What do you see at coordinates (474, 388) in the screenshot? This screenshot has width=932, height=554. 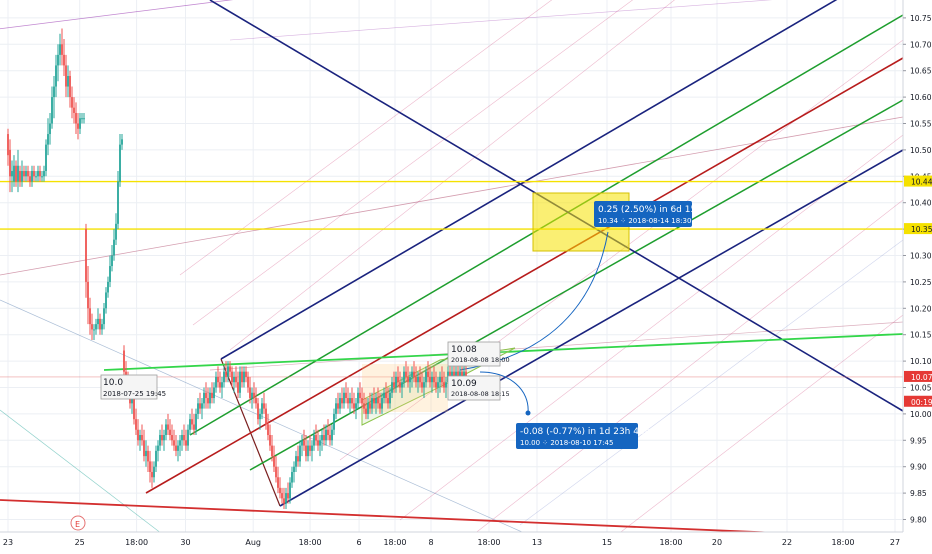 I see `point-b-box` at bounding box center [474, 388].